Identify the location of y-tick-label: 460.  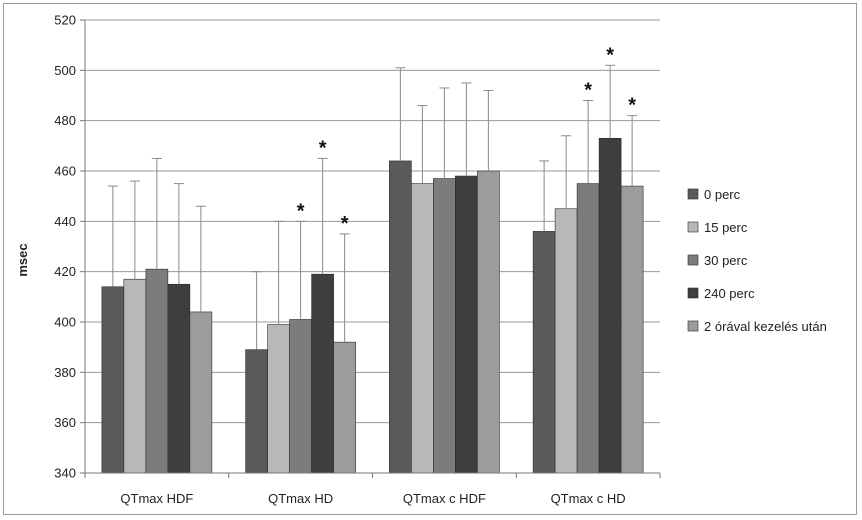
(65, 171).